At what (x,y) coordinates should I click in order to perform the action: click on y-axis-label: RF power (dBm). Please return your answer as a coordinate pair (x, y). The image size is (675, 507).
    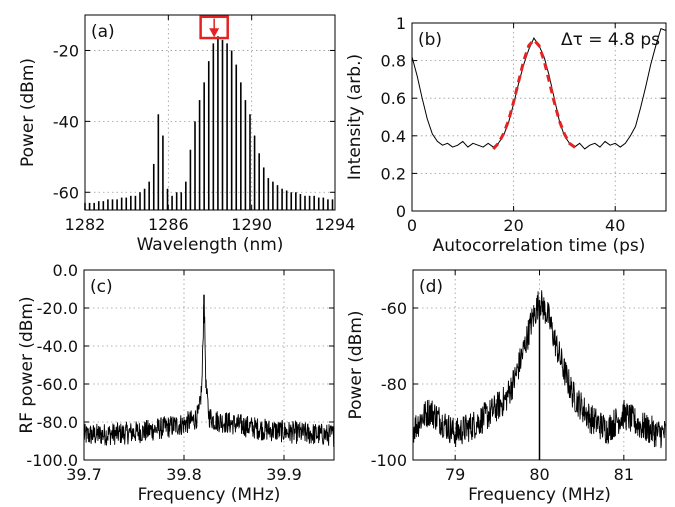
    Looking at the image, I should click on (27, 364).